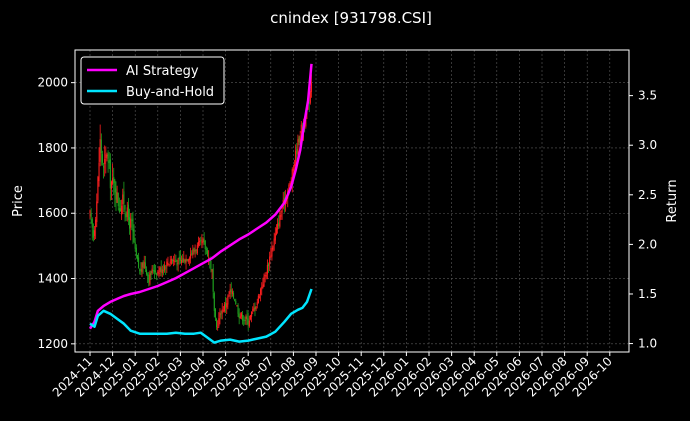  I want to click on legend: AI Strategy Buy-and-Hold, so click(152, 80).